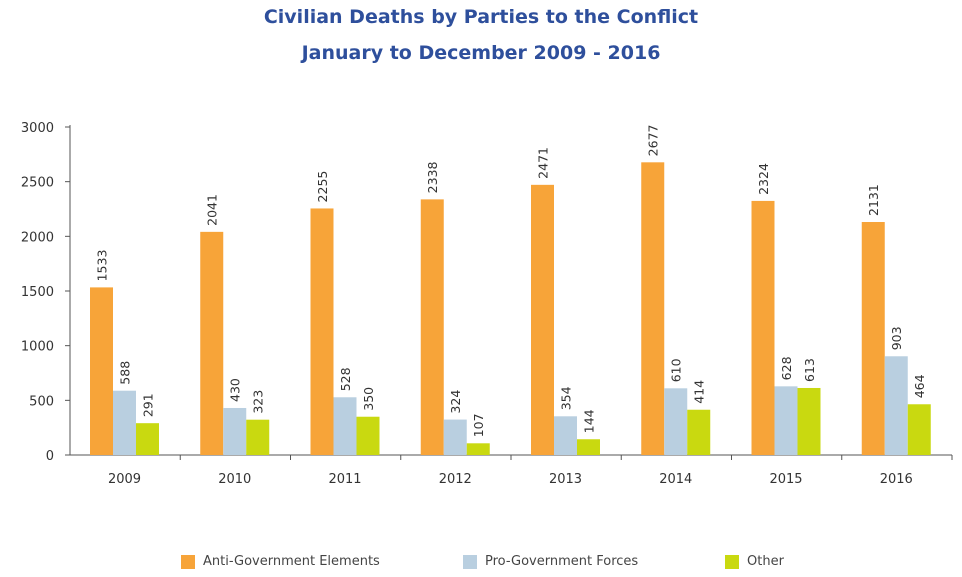 This screenshot has width=962, height=577. What do you see at coordinates (676, 370) in the screenshot?
I see `data-label: 610` at bounding box center [676, 370].